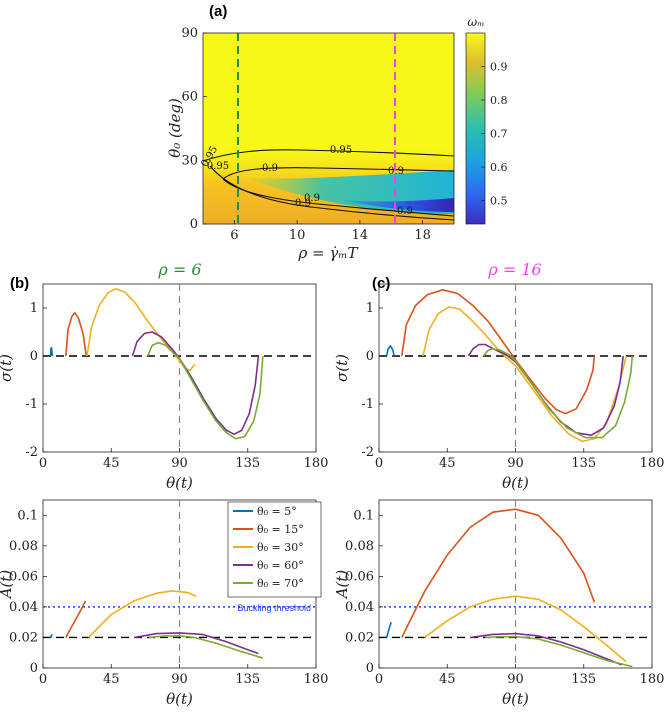 This screenshot has height=723, width=664. I want to click on colorbar-tick-label: 0.7, so click(499, 134).